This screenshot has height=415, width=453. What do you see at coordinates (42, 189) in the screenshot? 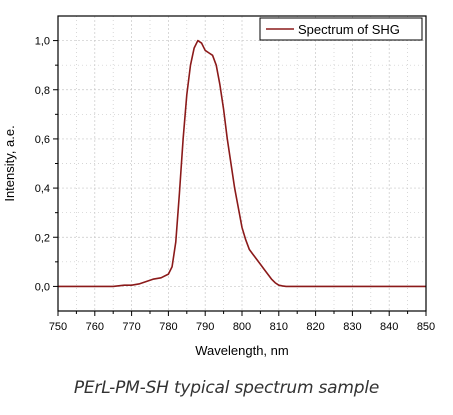
I see `y-tick-label-2: 0,4` at bounding box center [42, 189].